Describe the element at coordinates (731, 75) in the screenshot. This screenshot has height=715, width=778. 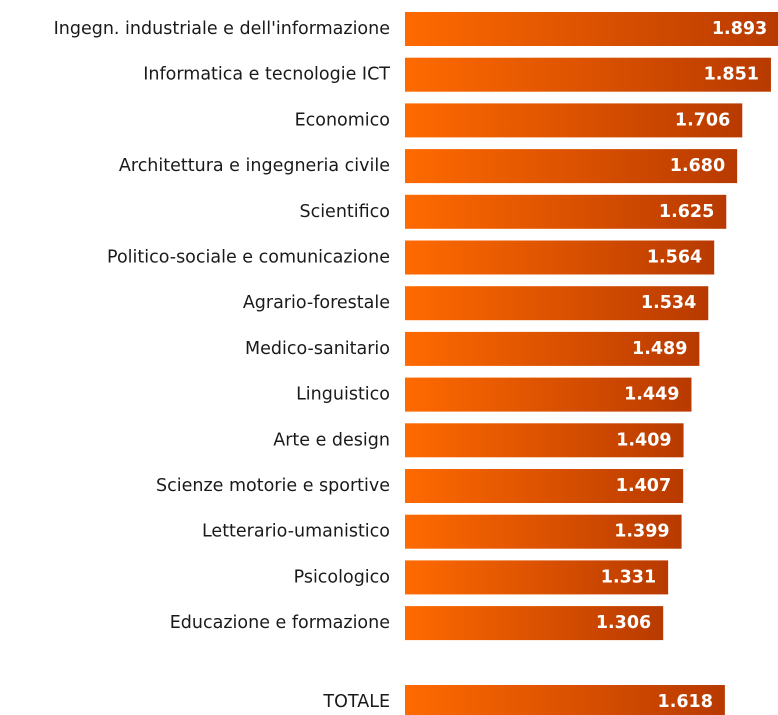
I see `bar-2-value-label: 1.851` at that location.